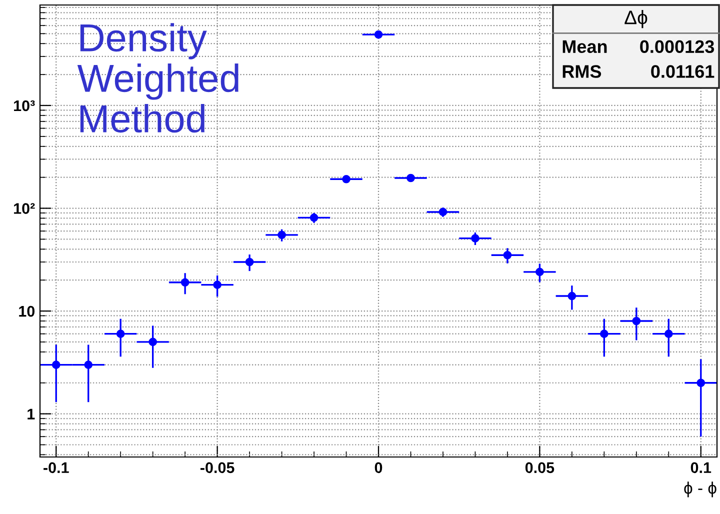  Describe the element at coordinates (217, 468) in the screenshot. I see `x-tick-label: -0.05` at that location.